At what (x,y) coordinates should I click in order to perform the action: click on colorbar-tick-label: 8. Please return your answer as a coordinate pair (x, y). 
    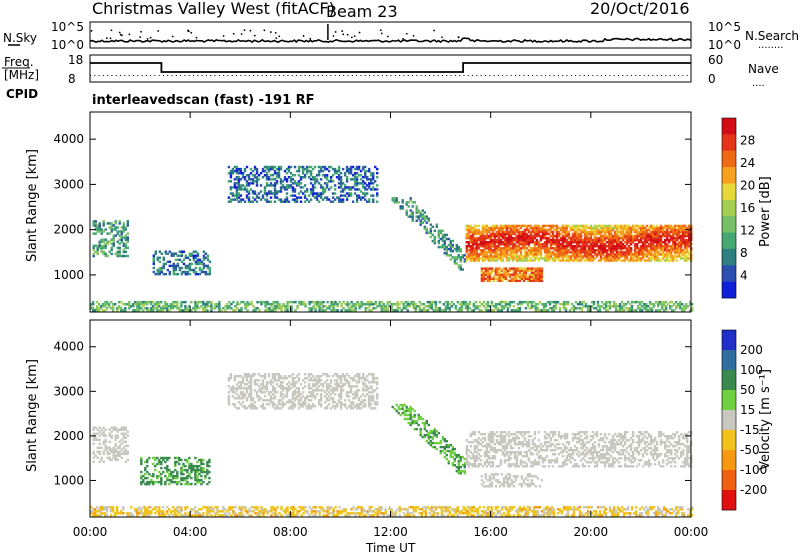
    Looking at the image, I should click on (744, 253).